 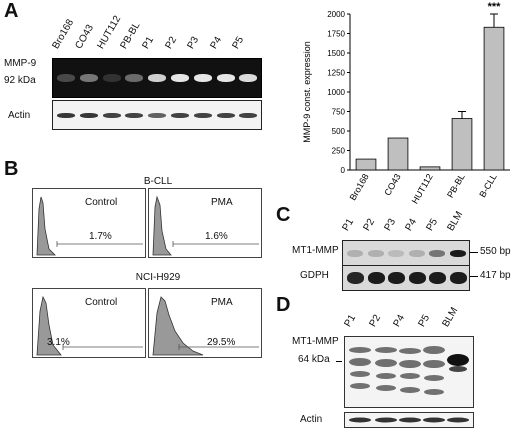 I want to click on chart-y-tick-label: 1000, so click(x=336, y=92).